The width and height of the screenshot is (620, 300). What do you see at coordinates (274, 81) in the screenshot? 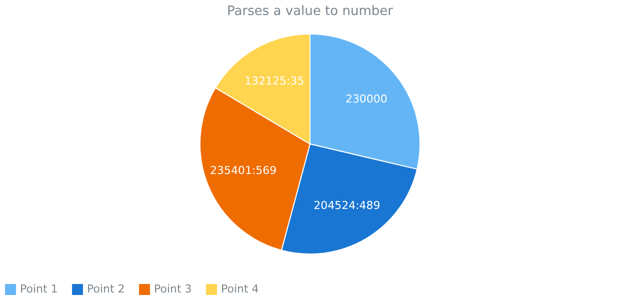
I see `data-label: 132125:35` at bounding box center [274, 81].